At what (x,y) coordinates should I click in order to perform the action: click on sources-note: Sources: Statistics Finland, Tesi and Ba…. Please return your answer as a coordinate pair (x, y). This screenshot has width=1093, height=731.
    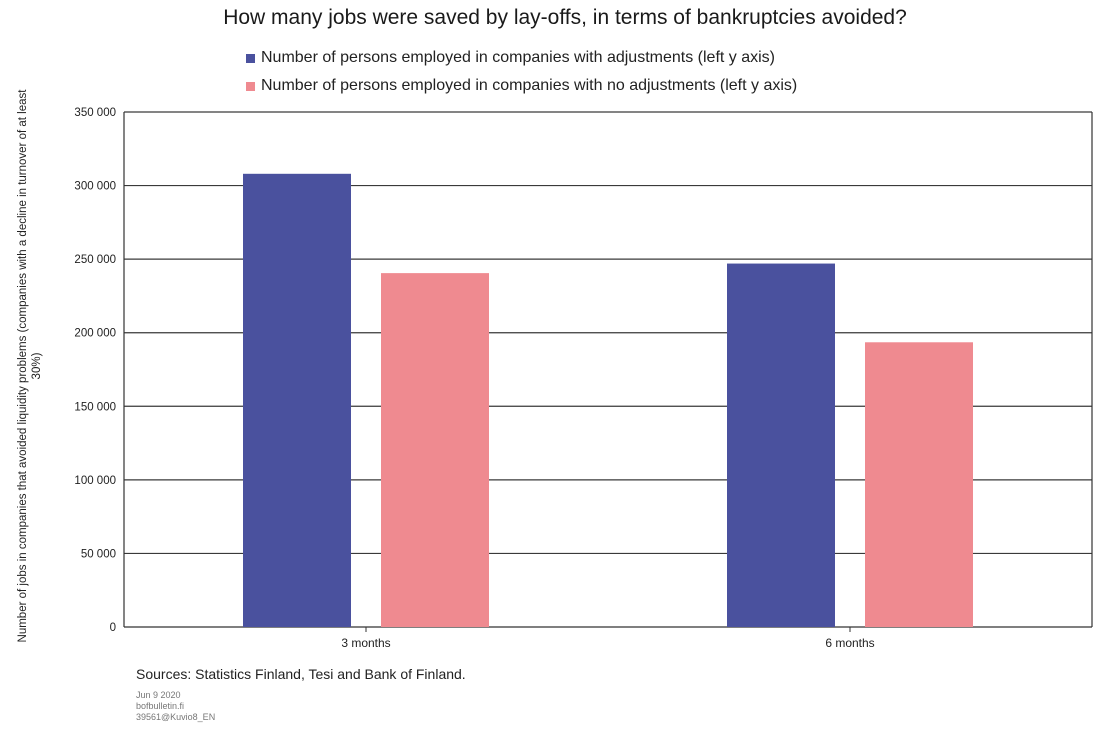
    Looking at the image, I should click on (301, 674).